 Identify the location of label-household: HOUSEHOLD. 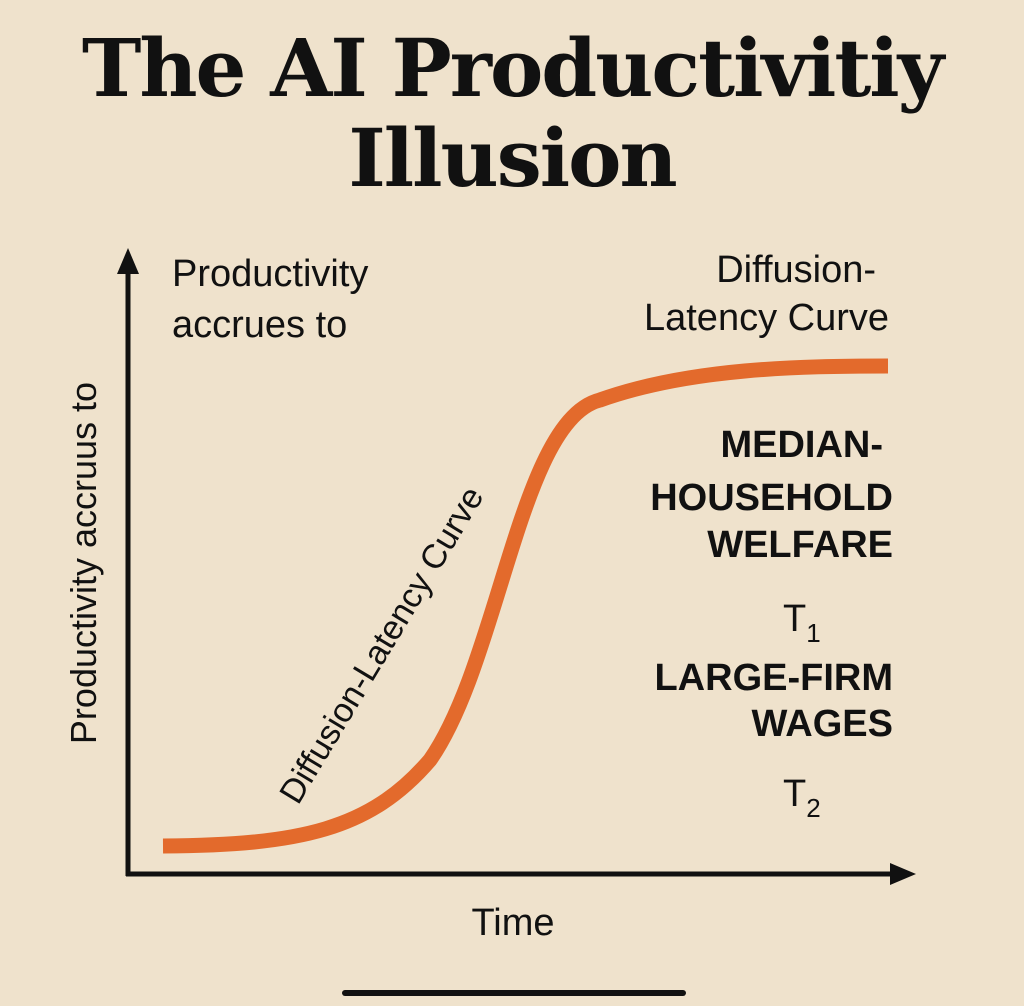
(771, 498).